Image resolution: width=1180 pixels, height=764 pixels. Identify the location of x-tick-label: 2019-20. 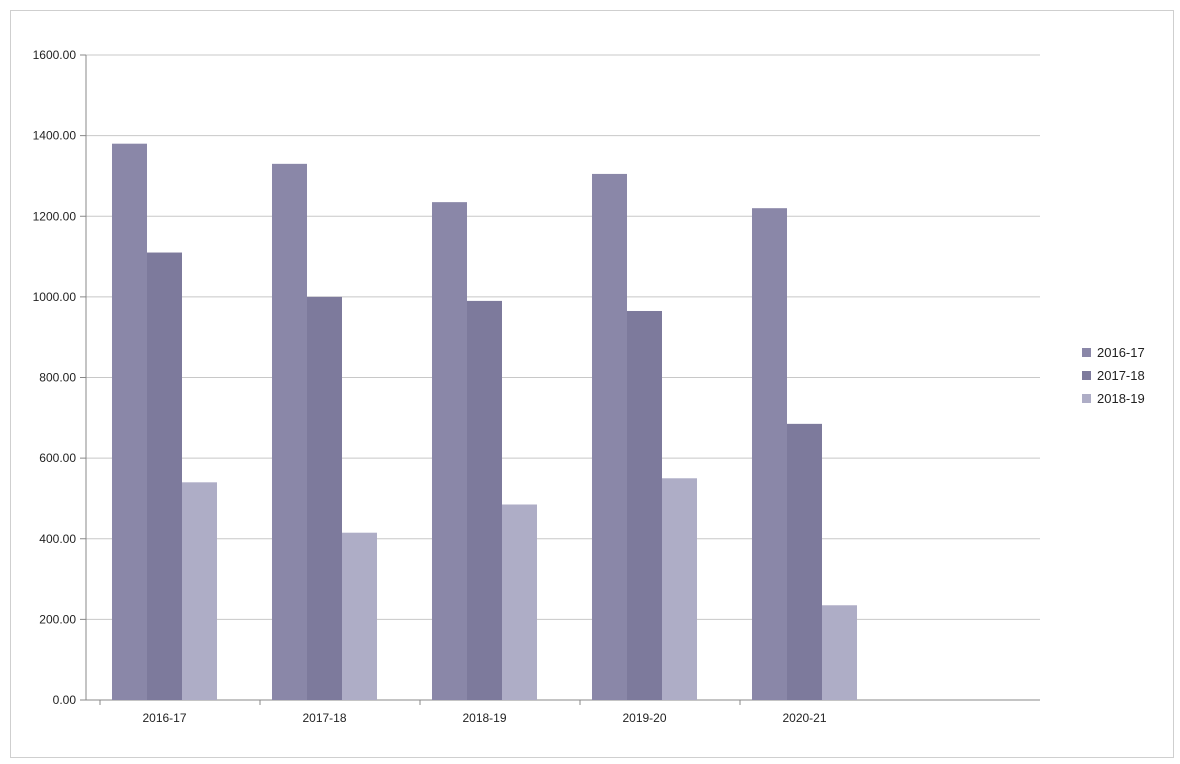
(644, 718).